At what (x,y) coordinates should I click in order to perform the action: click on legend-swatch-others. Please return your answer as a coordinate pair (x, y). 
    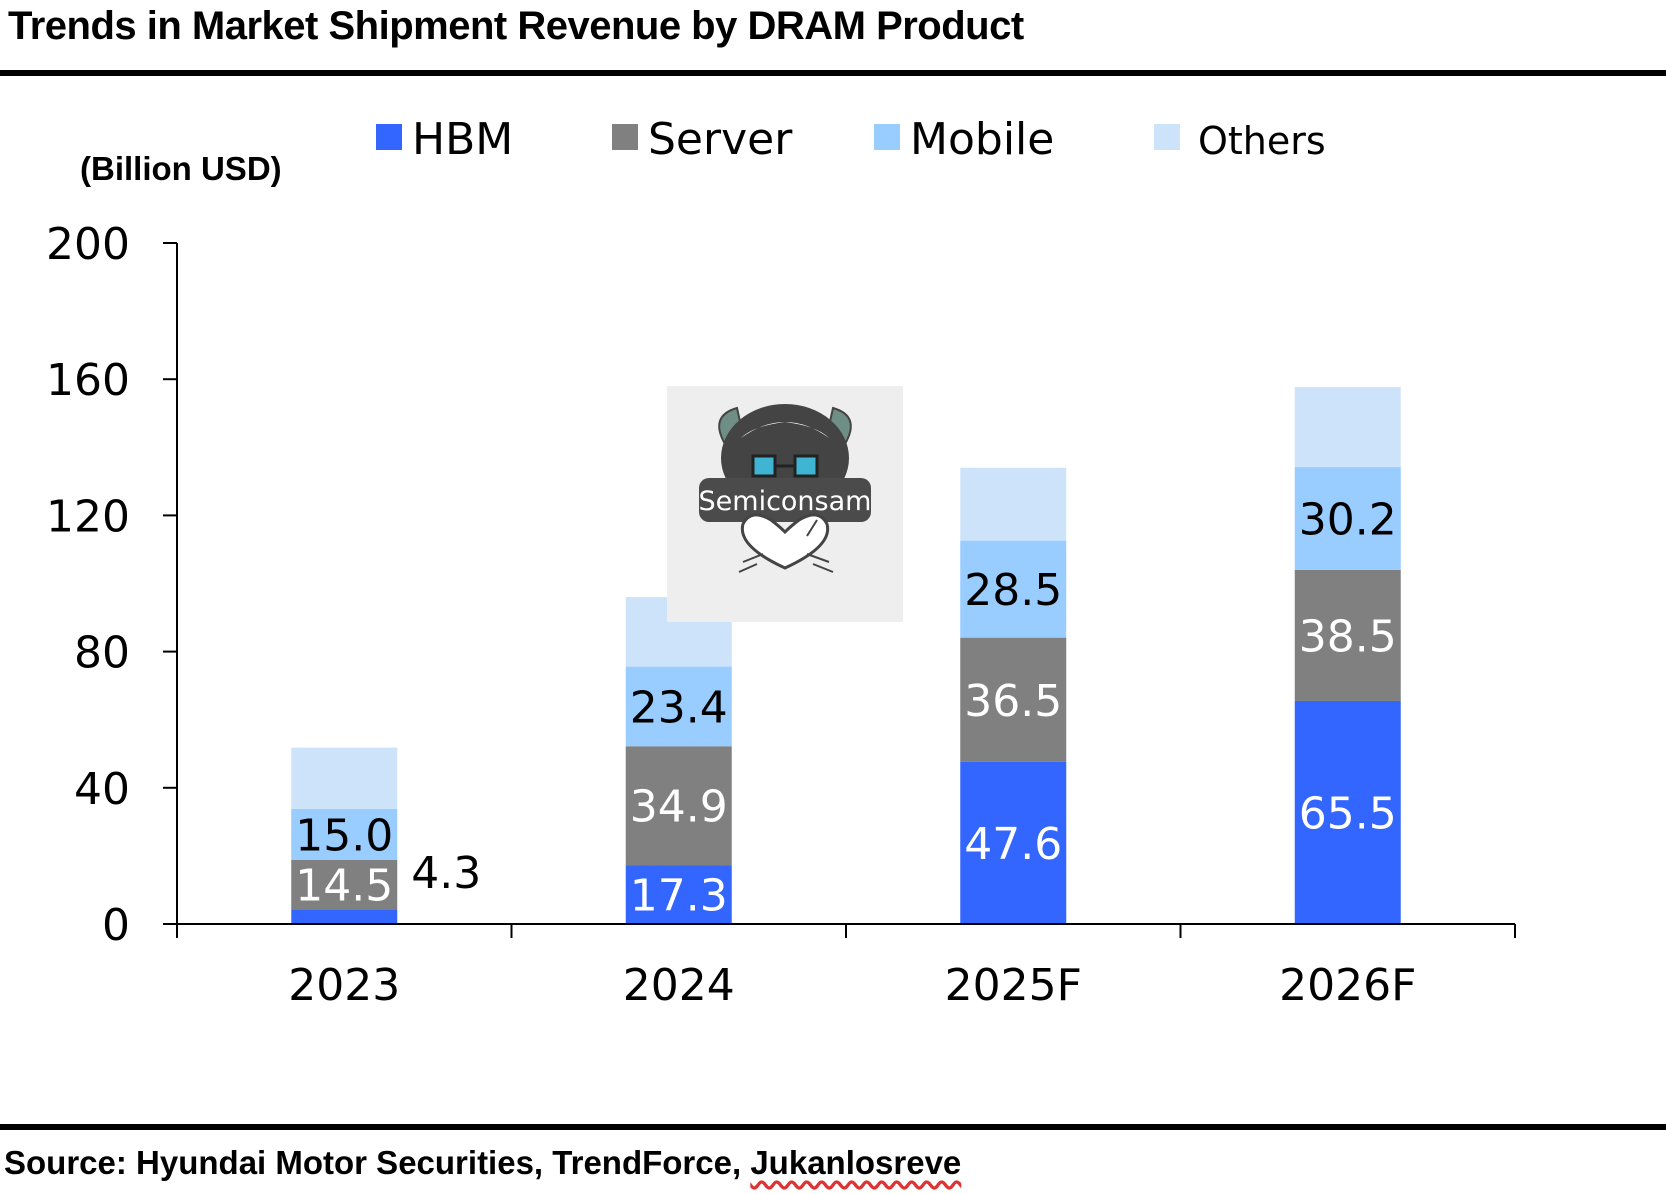
    Looking at the image, I should click on (1167, 137).